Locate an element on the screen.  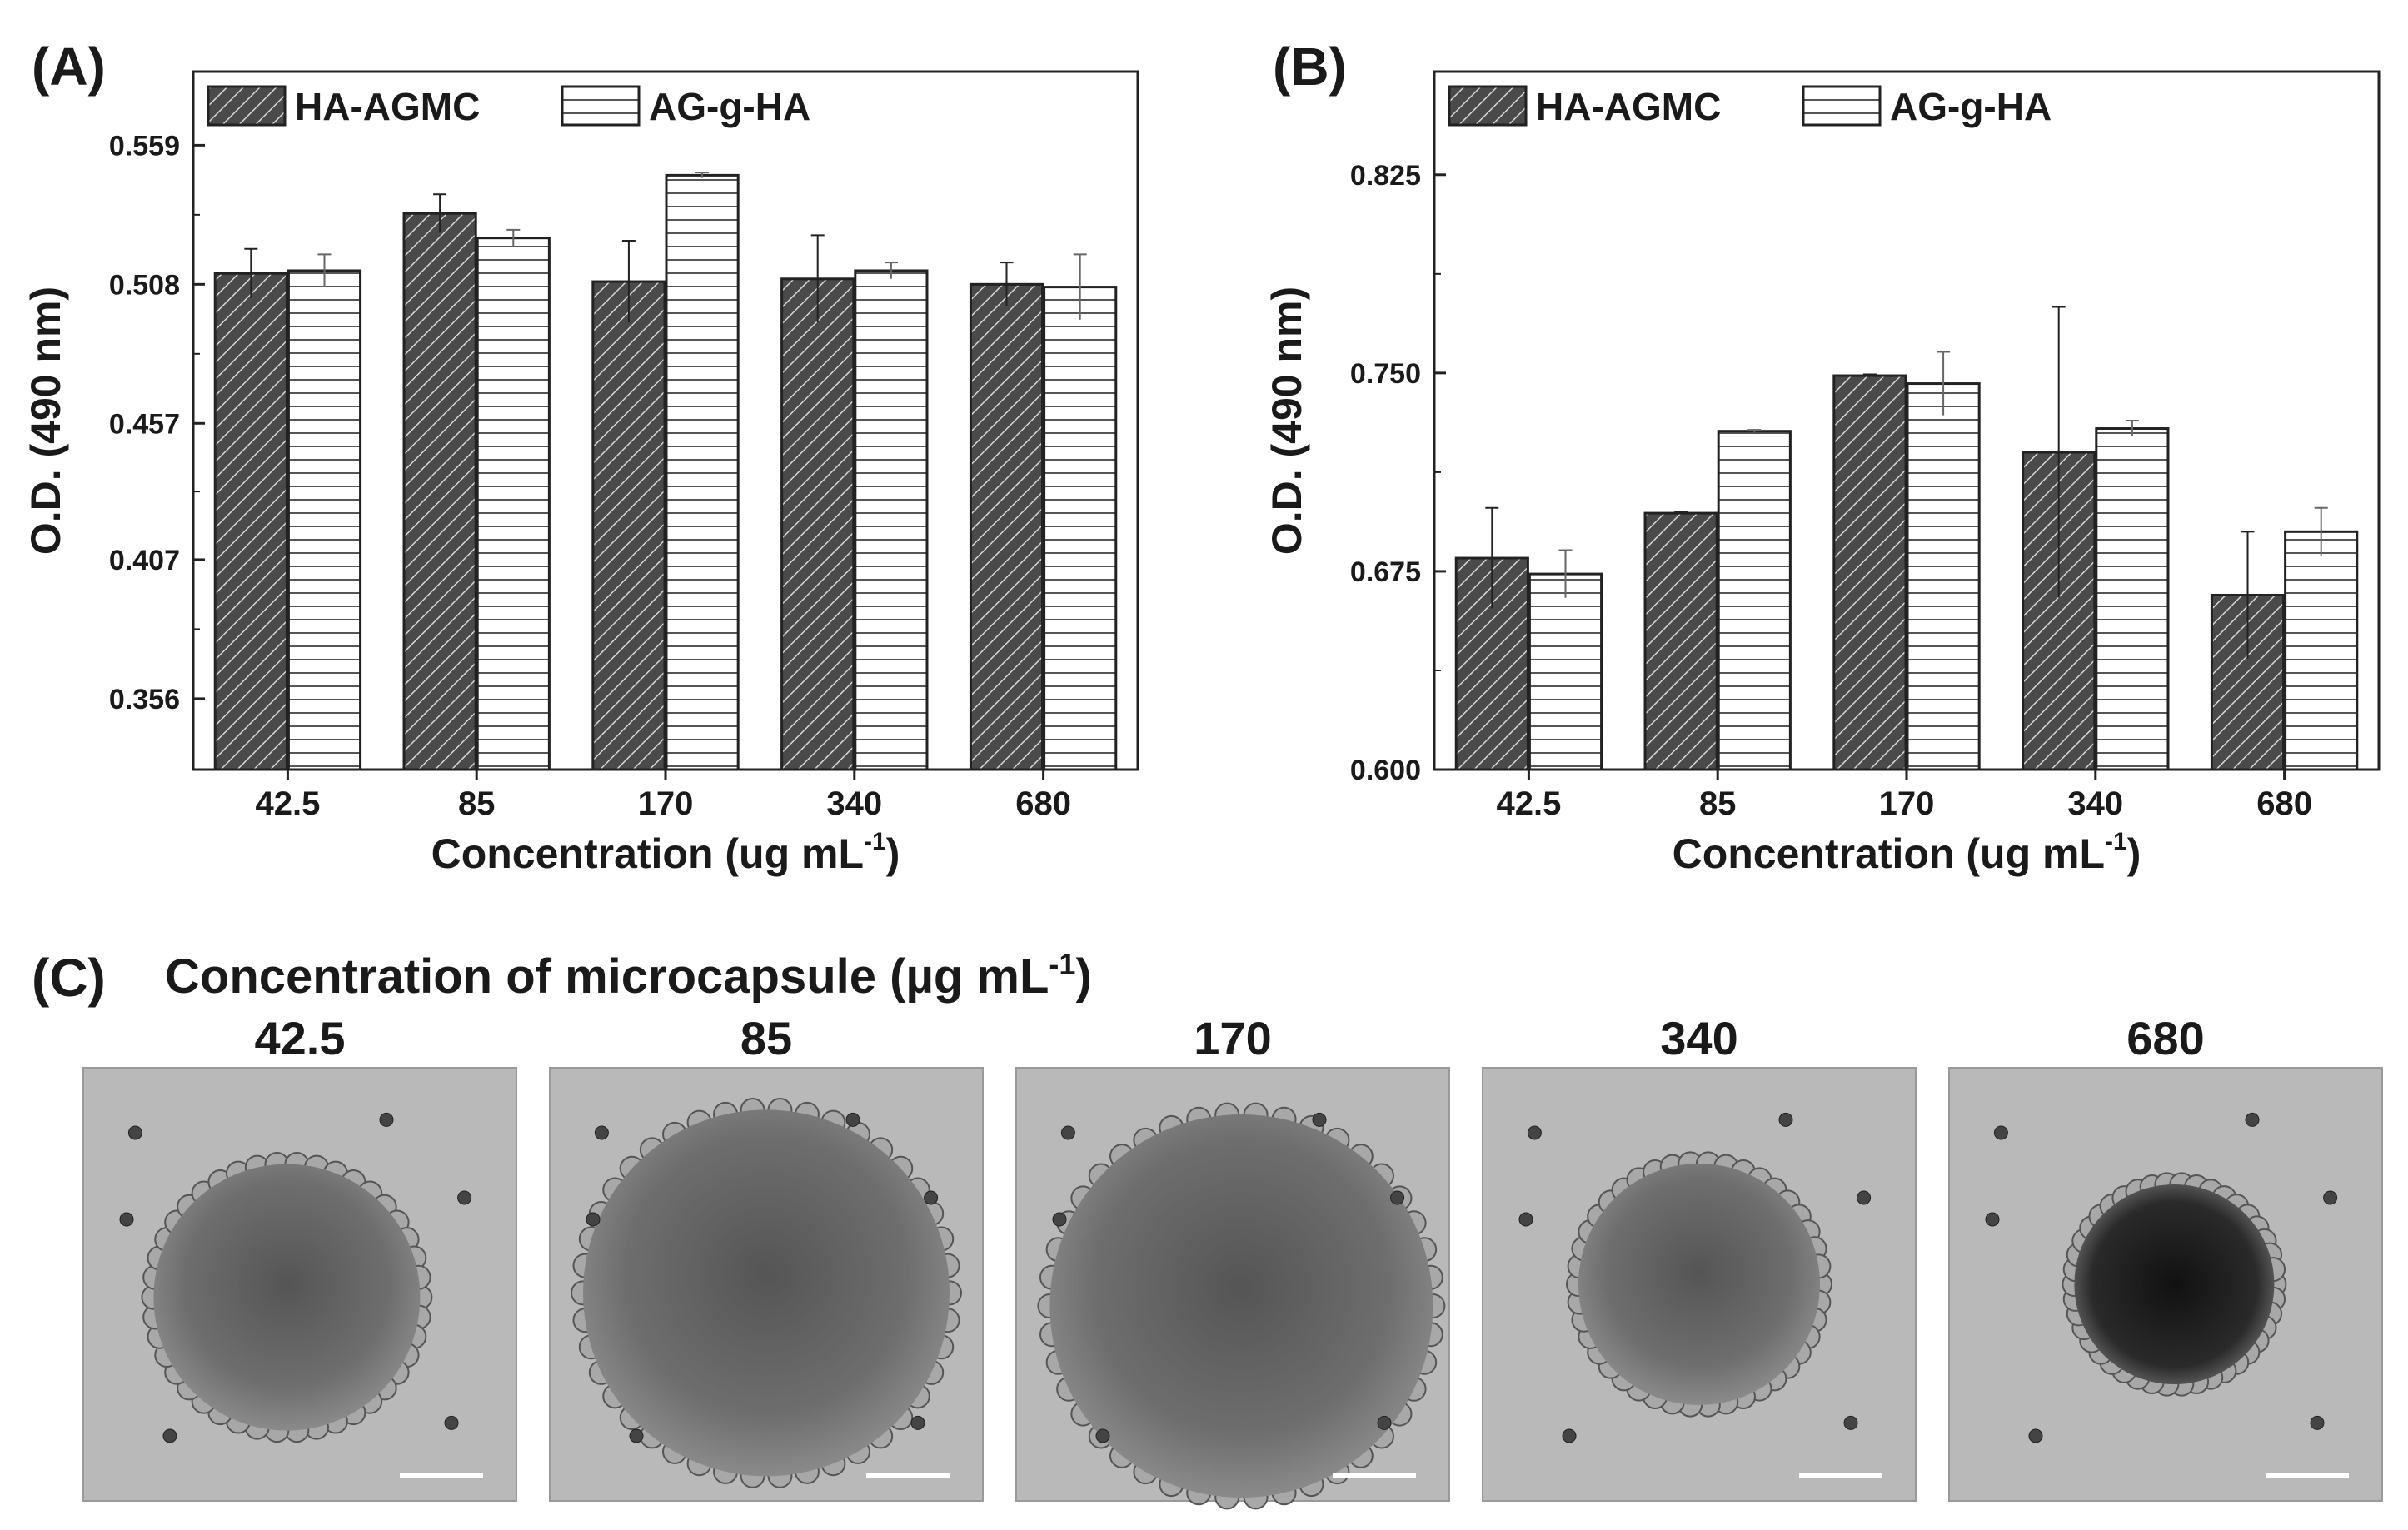
micrograph-label: 170 is located at coordinates (1232, 1038).